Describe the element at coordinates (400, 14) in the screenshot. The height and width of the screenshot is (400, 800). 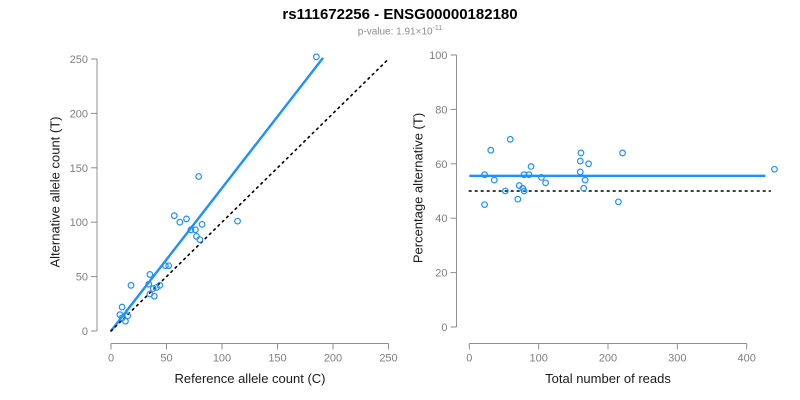
I see `figure-title: rs111672256 - ENSG00000182180` at that location.